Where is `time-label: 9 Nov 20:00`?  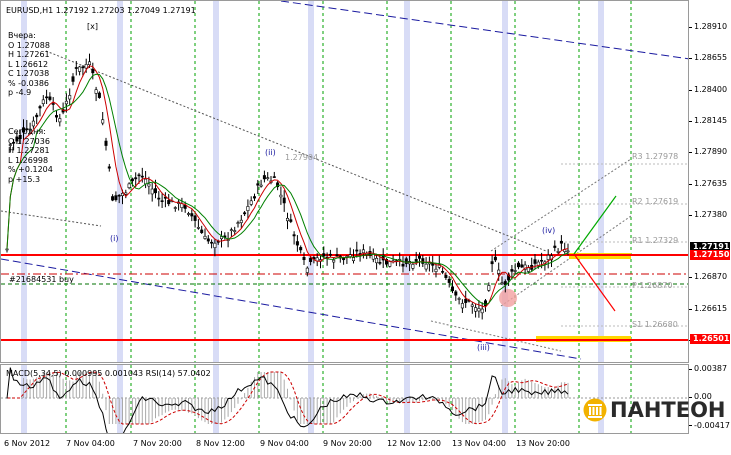
time-label: 9 Nov 20:00 is located at coordinates (347, 443).